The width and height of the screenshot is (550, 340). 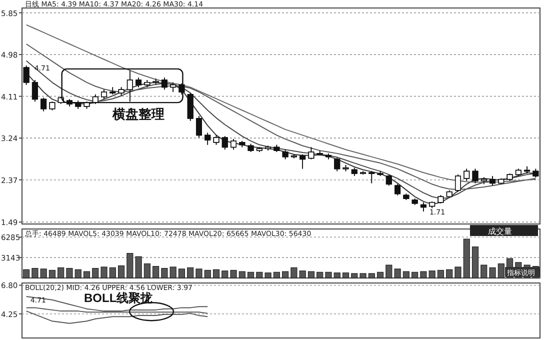 What do you see at coordinates (138, 114) in the screenshot?
I see `annotation: 横盘整理` at bounding box center [138, 114].